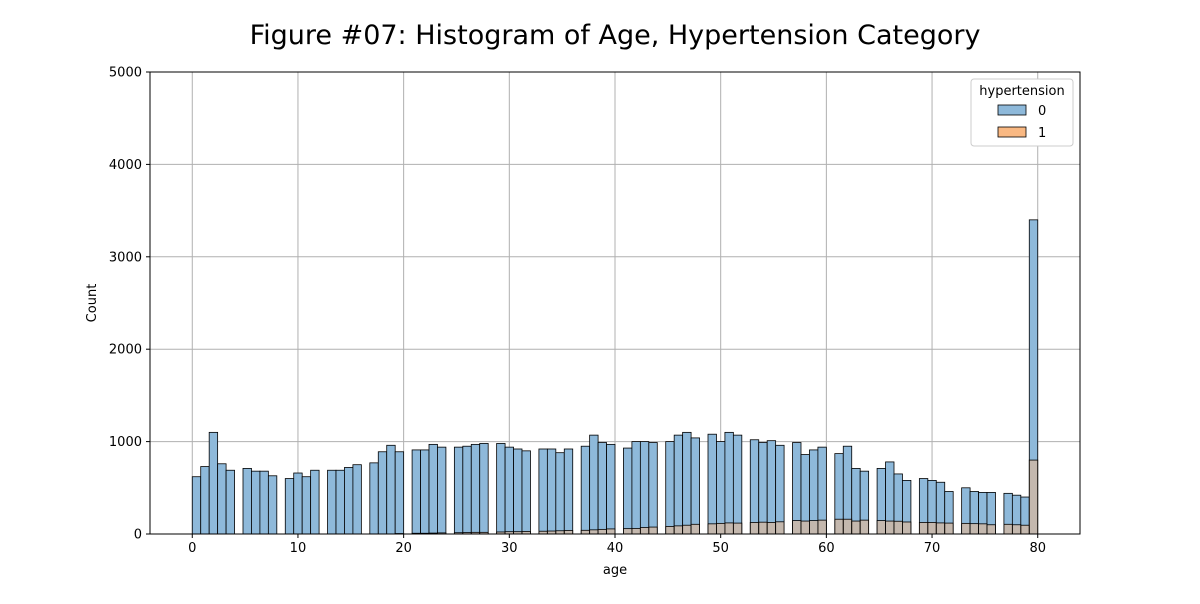 This screenshot has width=1200, height=604. I want to click on x-tick-label: 70, so click(932, 548).